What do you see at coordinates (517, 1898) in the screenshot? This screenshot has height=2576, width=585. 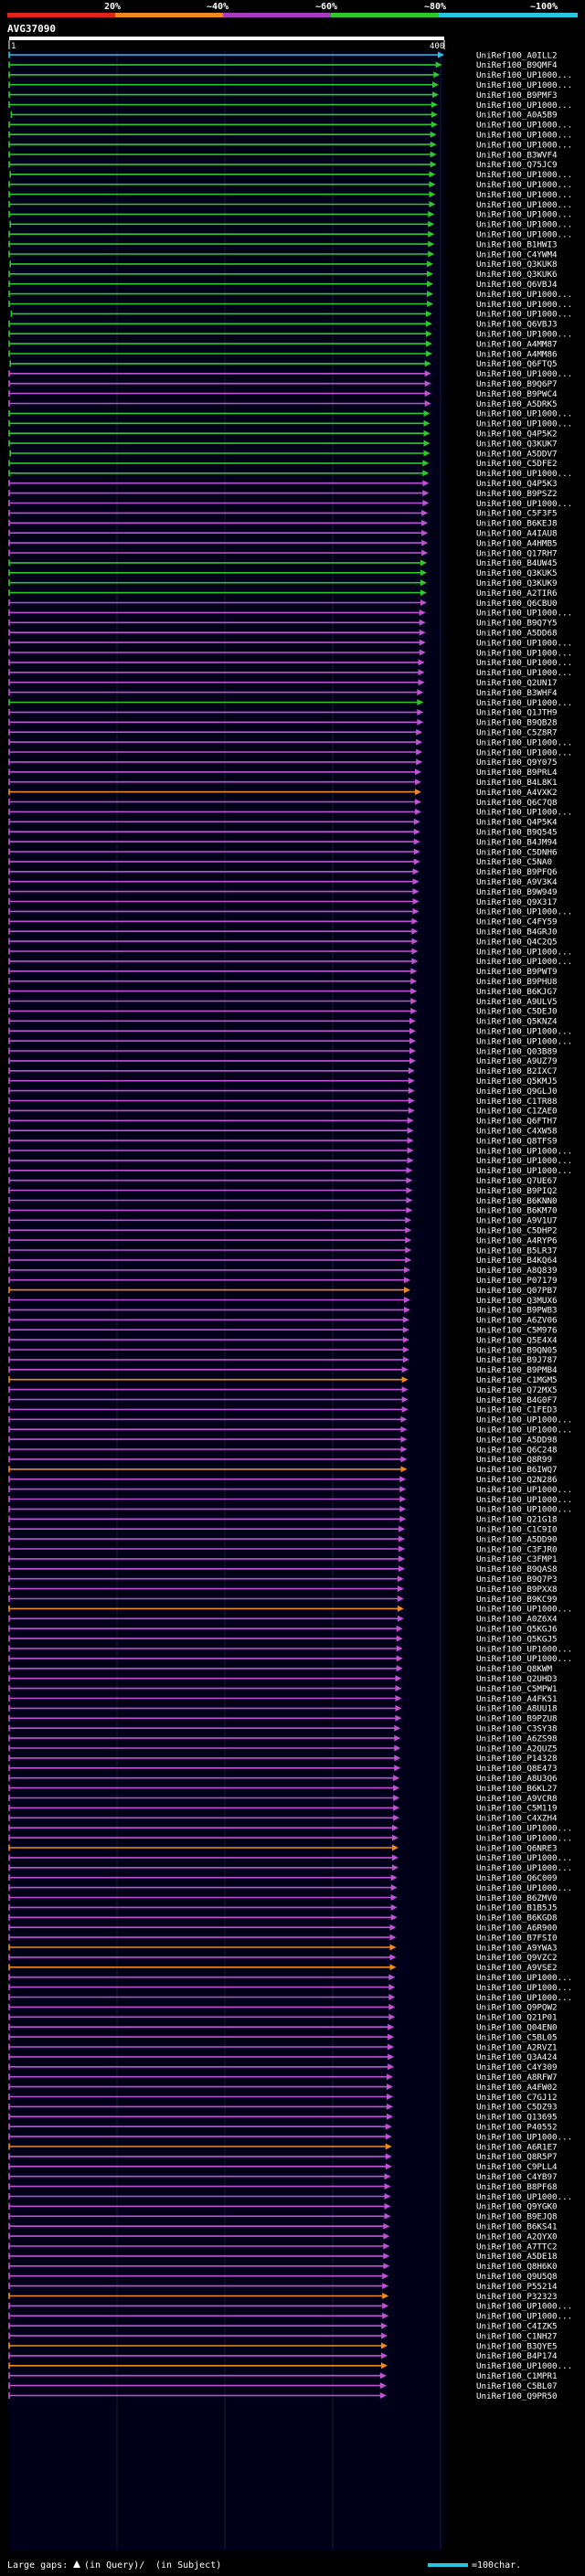 I see `hit-id-label: UniRef100_B6ZMV0` at bounding box center [517, 1898].